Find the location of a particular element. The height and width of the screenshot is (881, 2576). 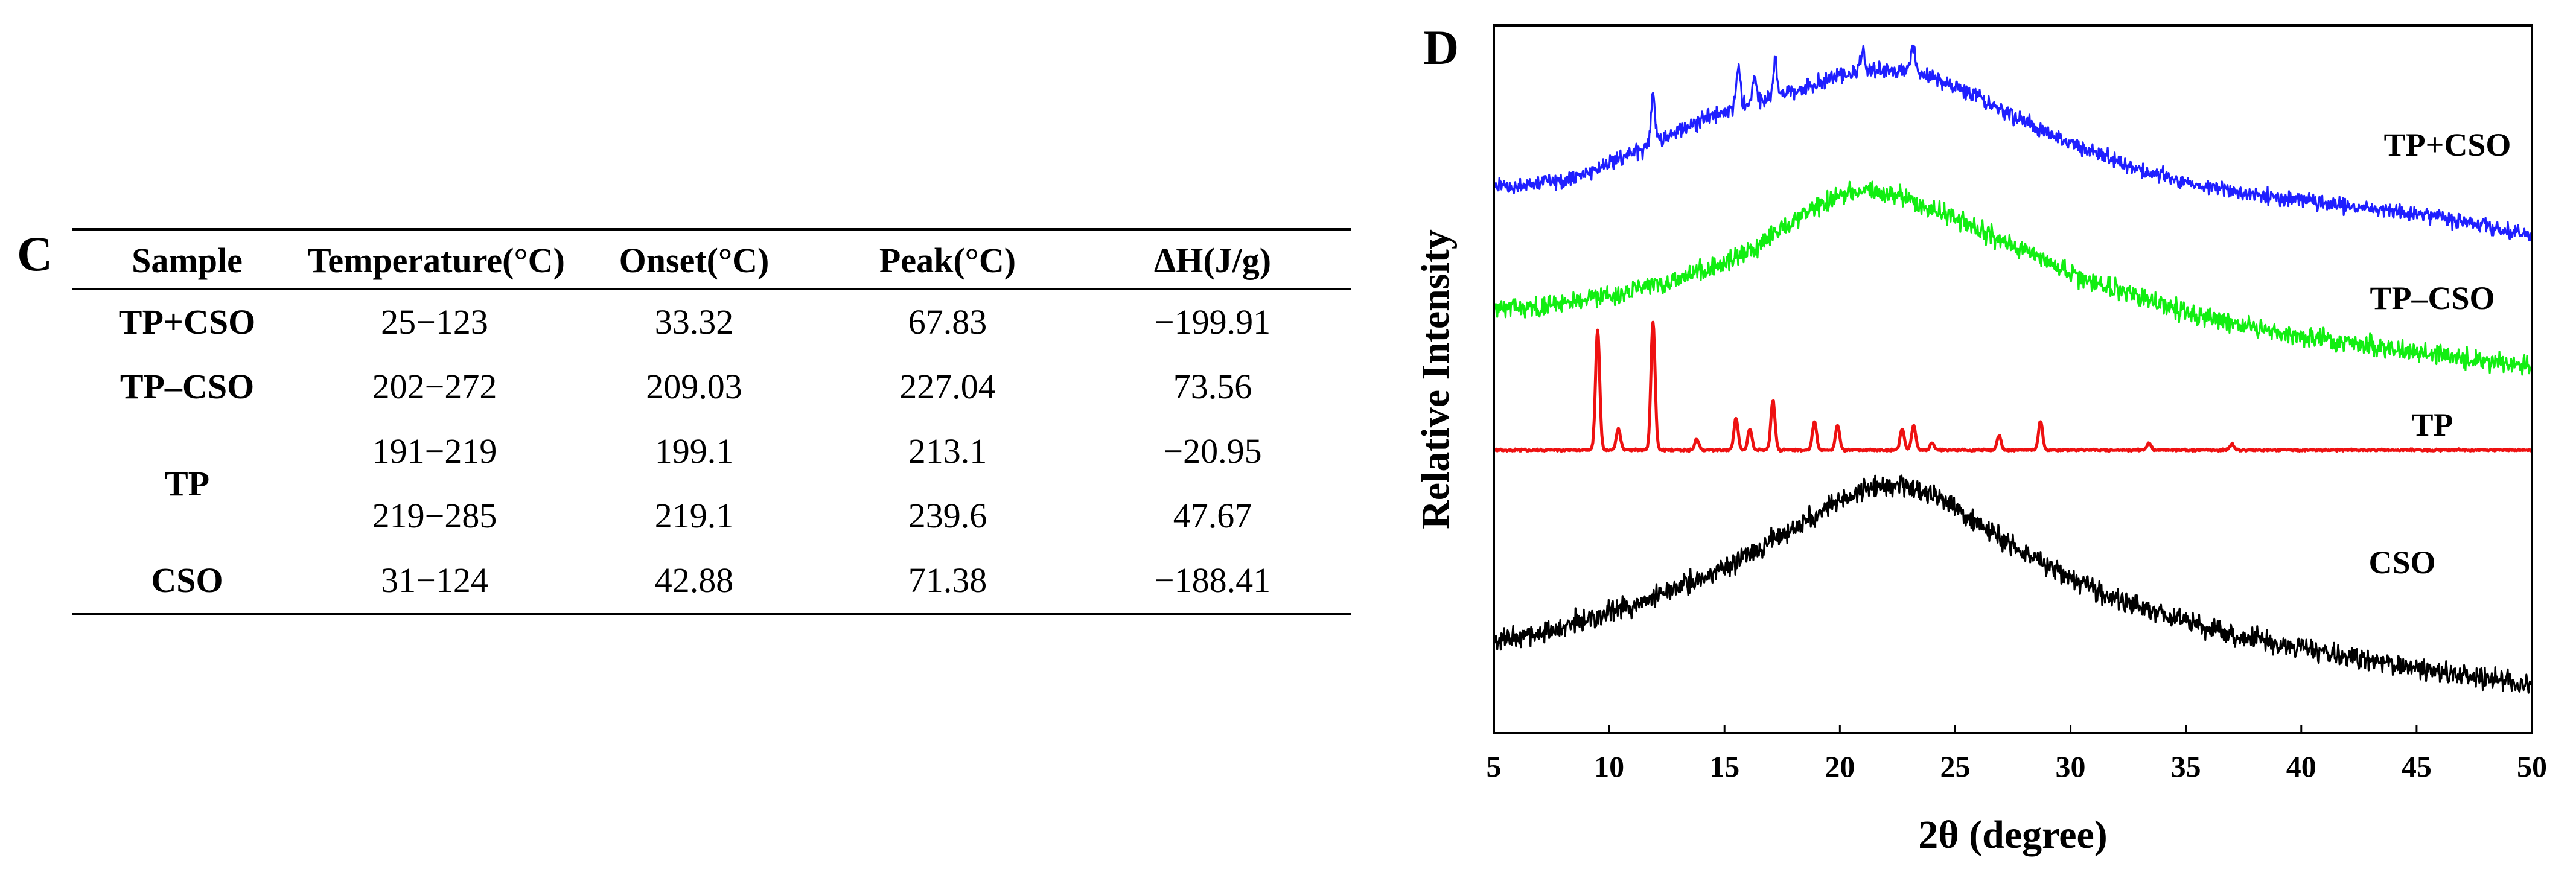

x-axis: 5 10 15 20 25 30 35 40 45 50 is located at coordinates (2017, 754).